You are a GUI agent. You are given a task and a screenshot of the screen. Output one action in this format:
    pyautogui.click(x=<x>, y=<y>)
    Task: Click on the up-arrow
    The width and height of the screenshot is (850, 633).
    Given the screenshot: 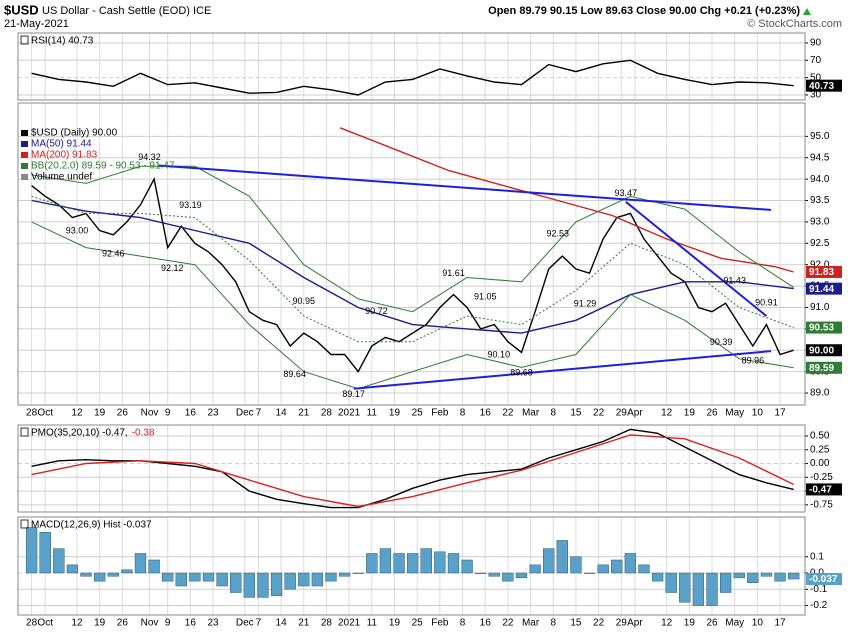 What is the action you would take?
    pyautogui.click(x=807, y=11)
    